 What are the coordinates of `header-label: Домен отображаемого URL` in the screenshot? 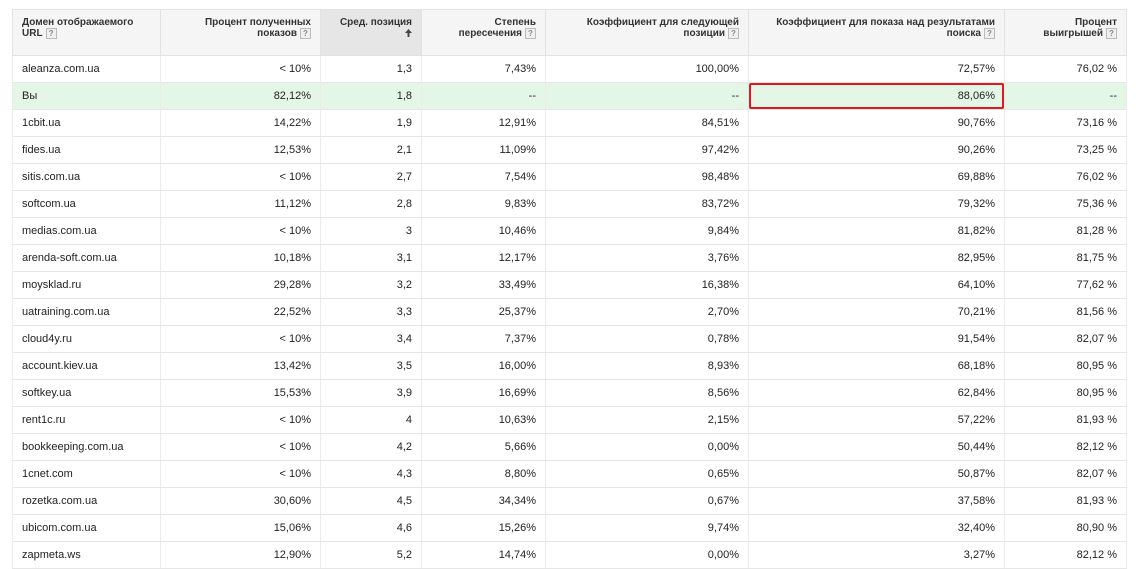 It's located at (78, 28).